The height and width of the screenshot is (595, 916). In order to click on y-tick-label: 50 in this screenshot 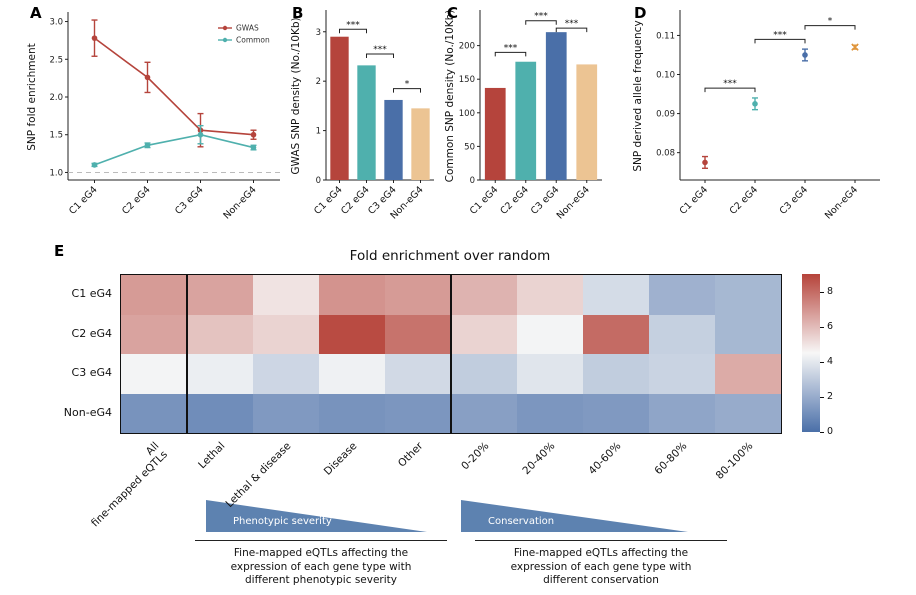, I will do `click(469, 147)`.